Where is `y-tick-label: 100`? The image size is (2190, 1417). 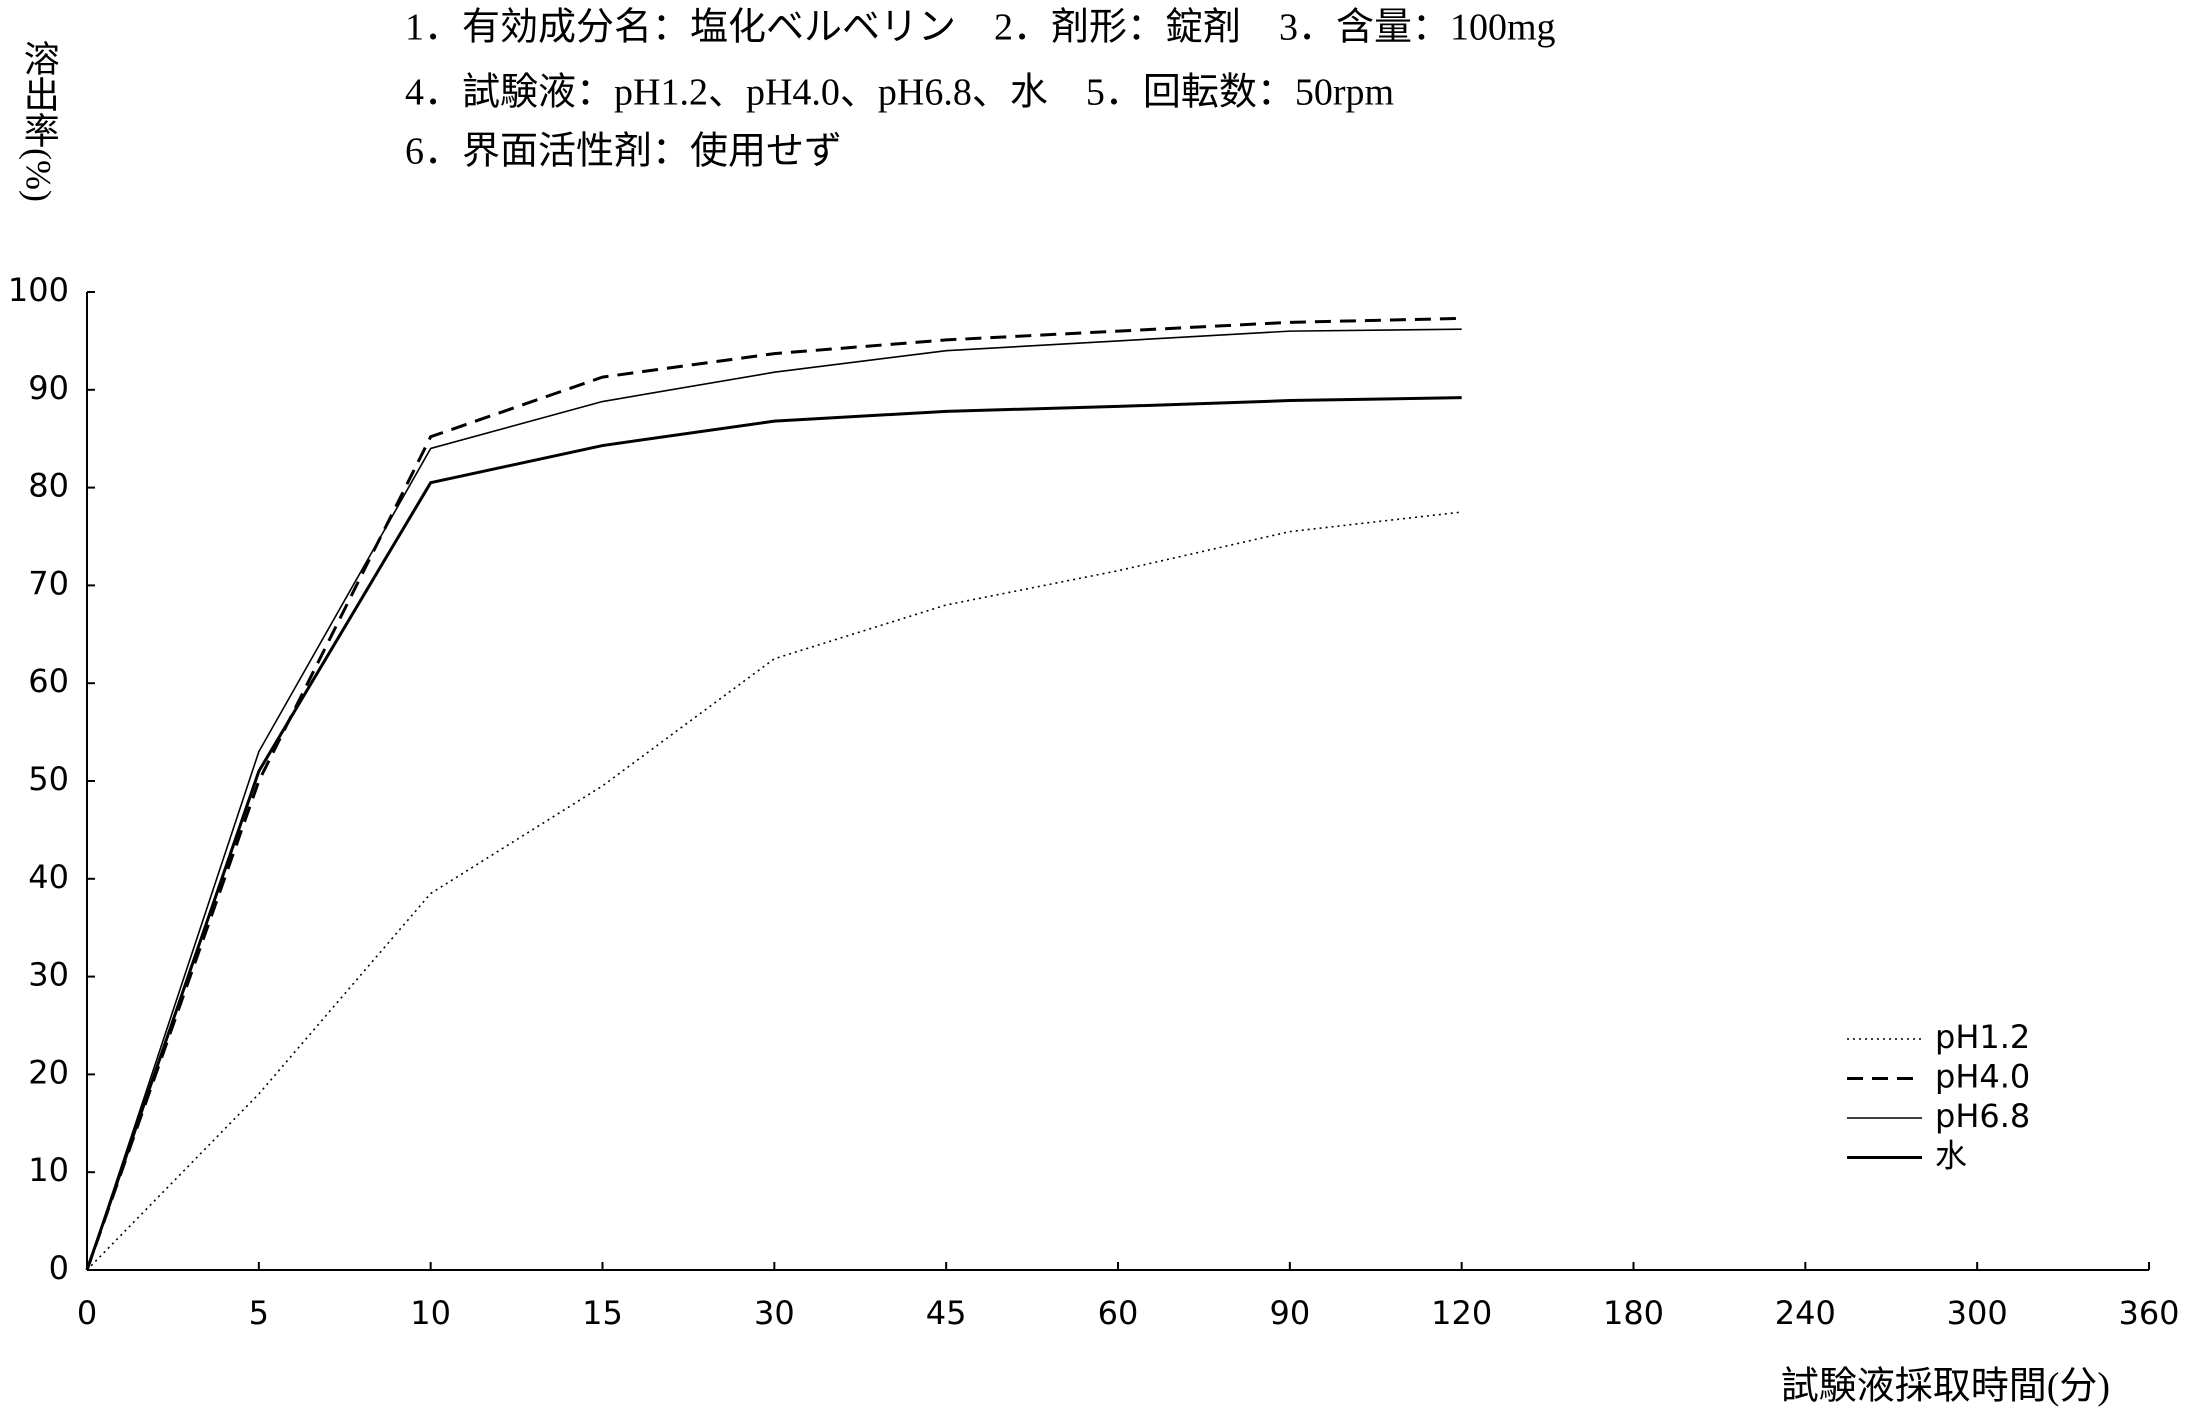
y-tick-label: 100 is located at coordinates (38, 290).